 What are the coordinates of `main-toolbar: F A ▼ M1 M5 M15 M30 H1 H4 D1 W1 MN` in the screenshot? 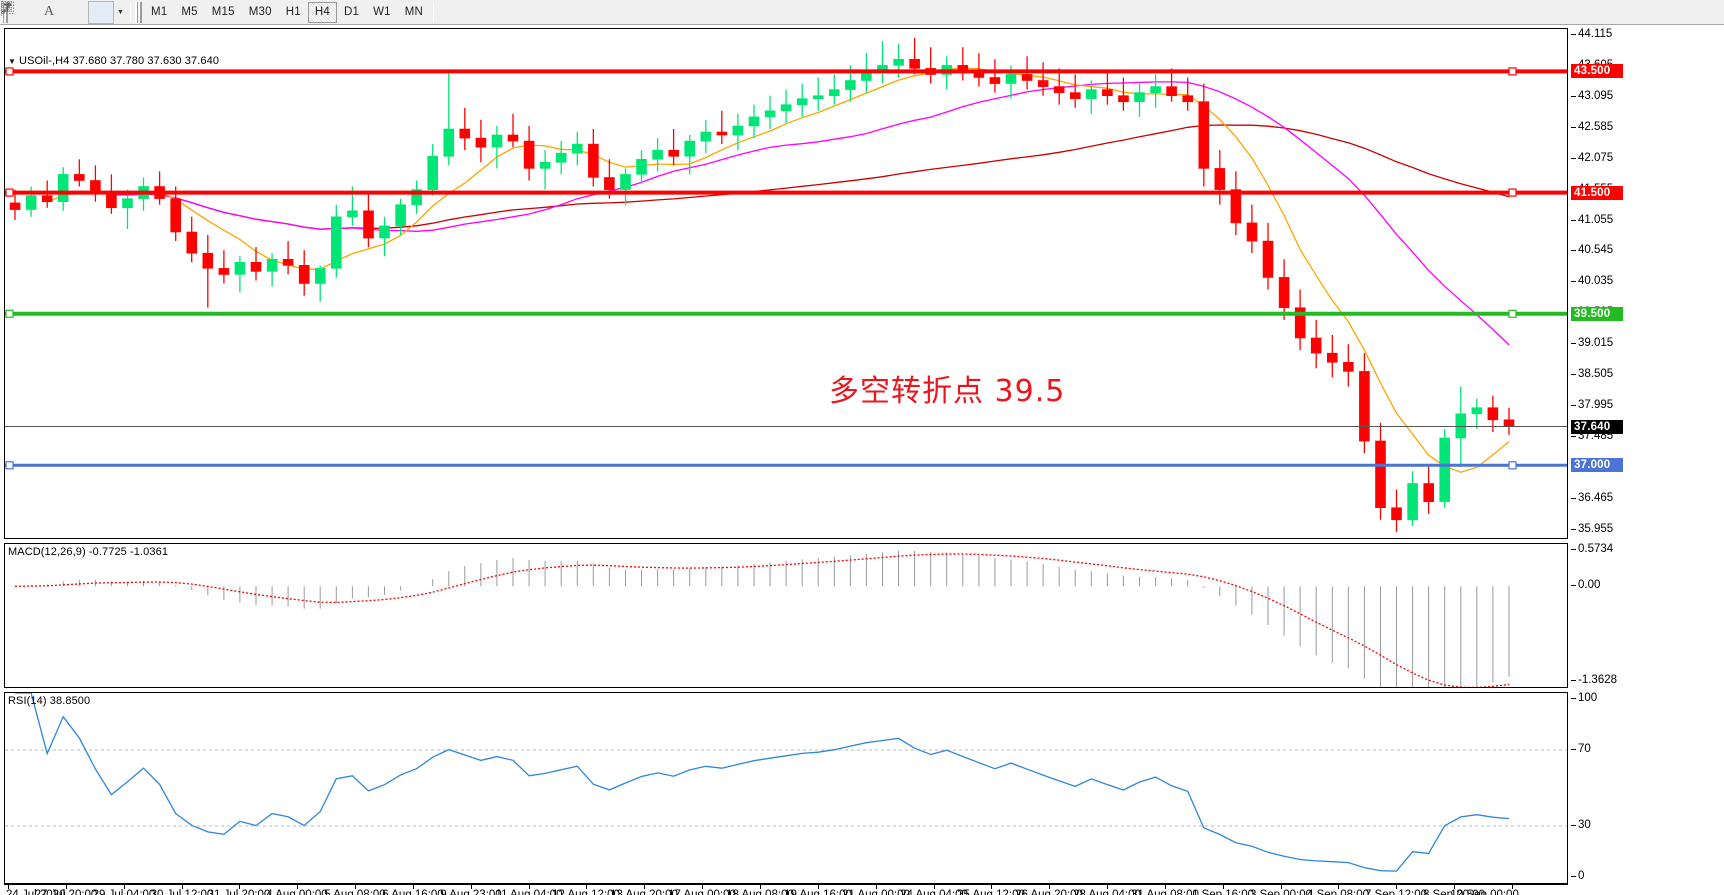 It's located at (862, 12).